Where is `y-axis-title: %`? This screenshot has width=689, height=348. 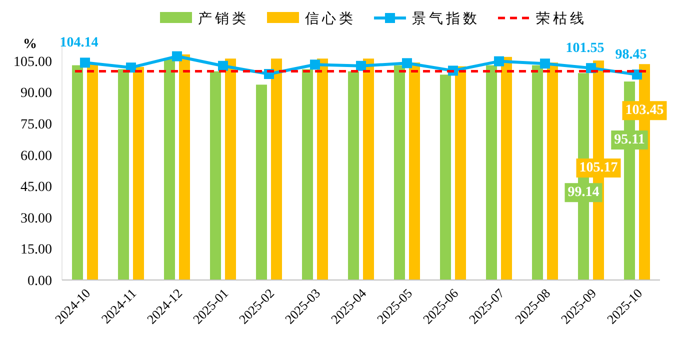 y-axis-title: % is located at coordinates (30, 44).